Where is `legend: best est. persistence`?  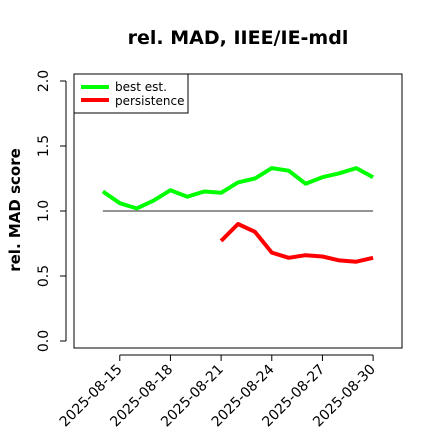
legend: best est. persistence is located at coordinates (131, 93).